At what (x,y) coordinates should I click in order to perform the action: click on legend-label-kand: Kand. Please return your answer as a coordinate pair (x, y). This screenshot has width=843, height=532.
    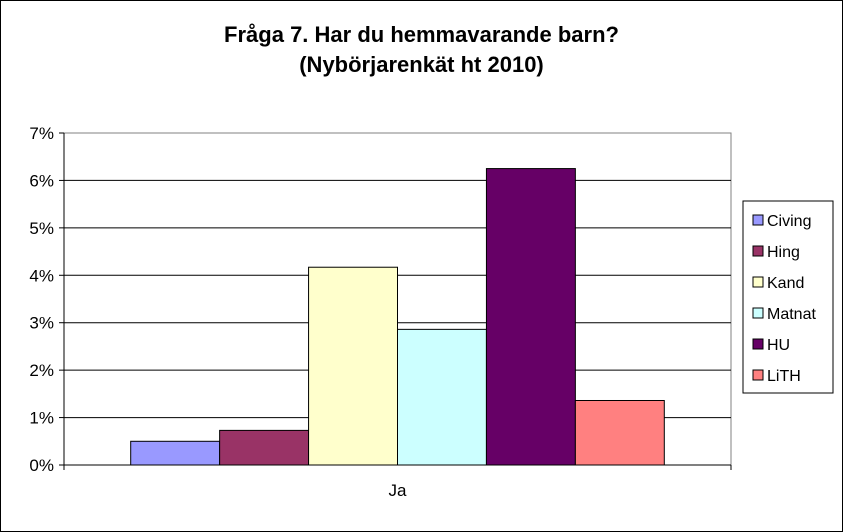
    Looking at the image, I should click on (785, 283).